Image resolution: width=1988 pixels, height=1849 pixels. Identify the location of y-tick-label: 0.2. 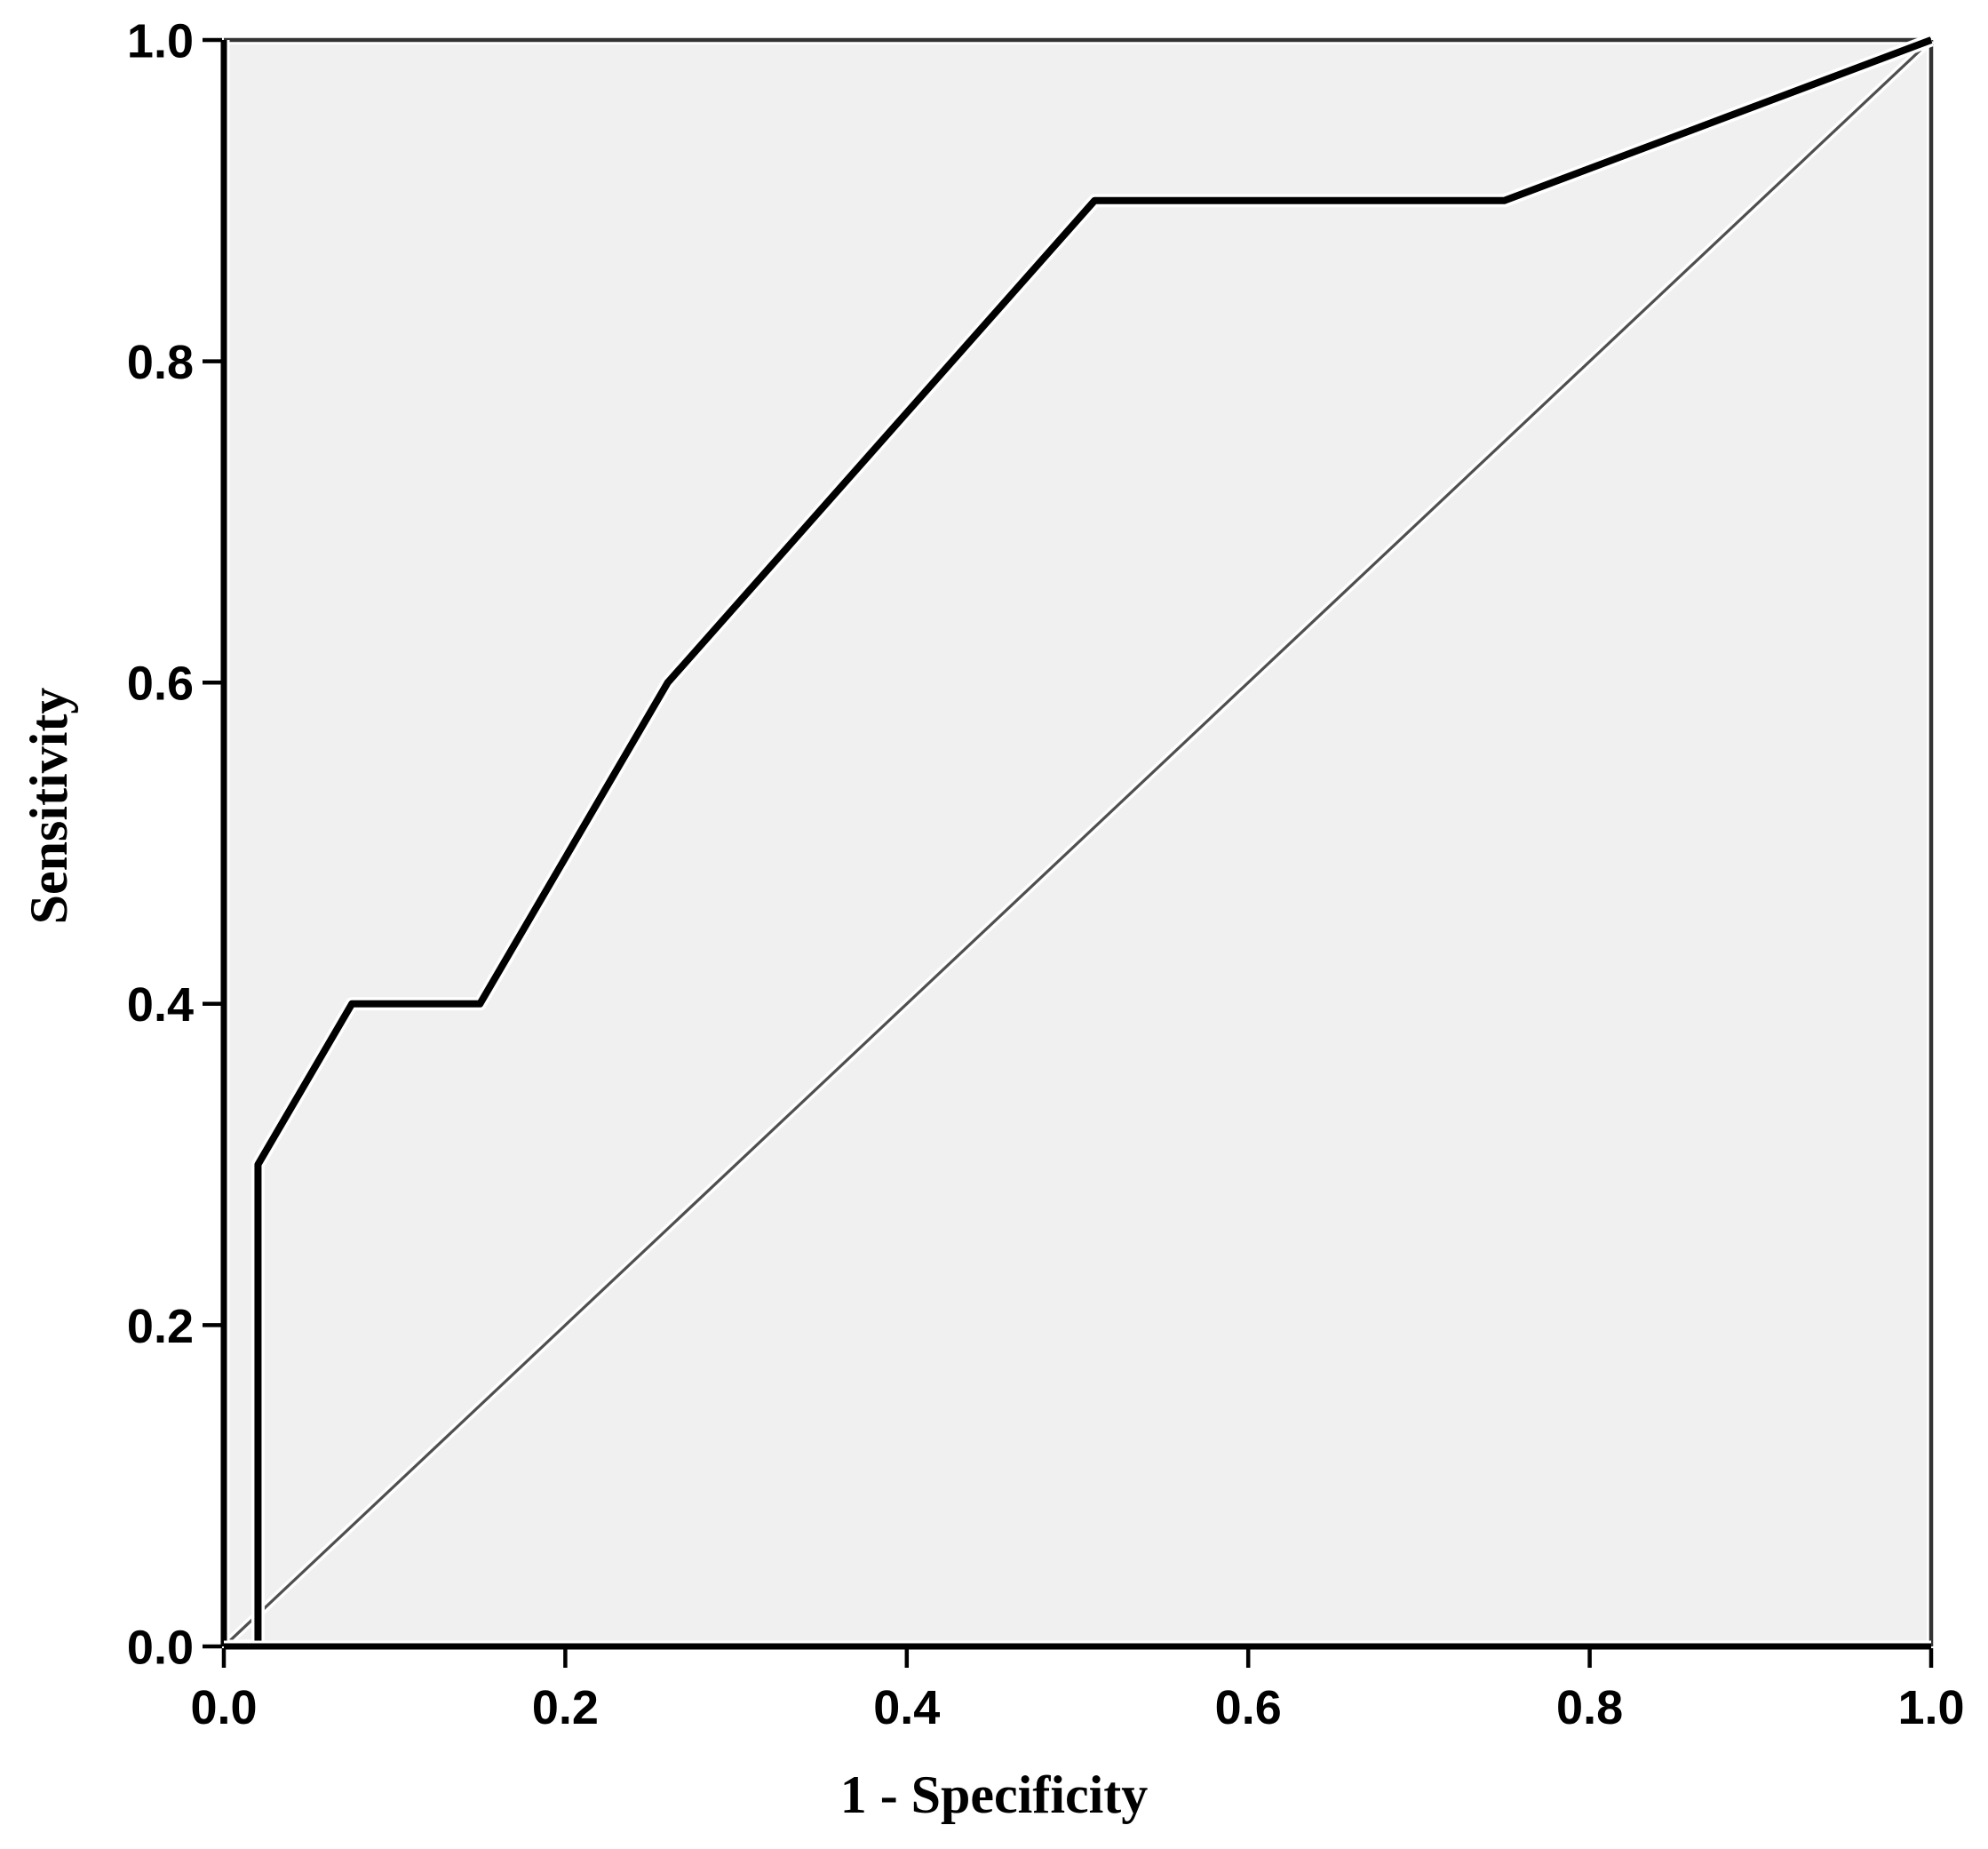
(160, 1326).